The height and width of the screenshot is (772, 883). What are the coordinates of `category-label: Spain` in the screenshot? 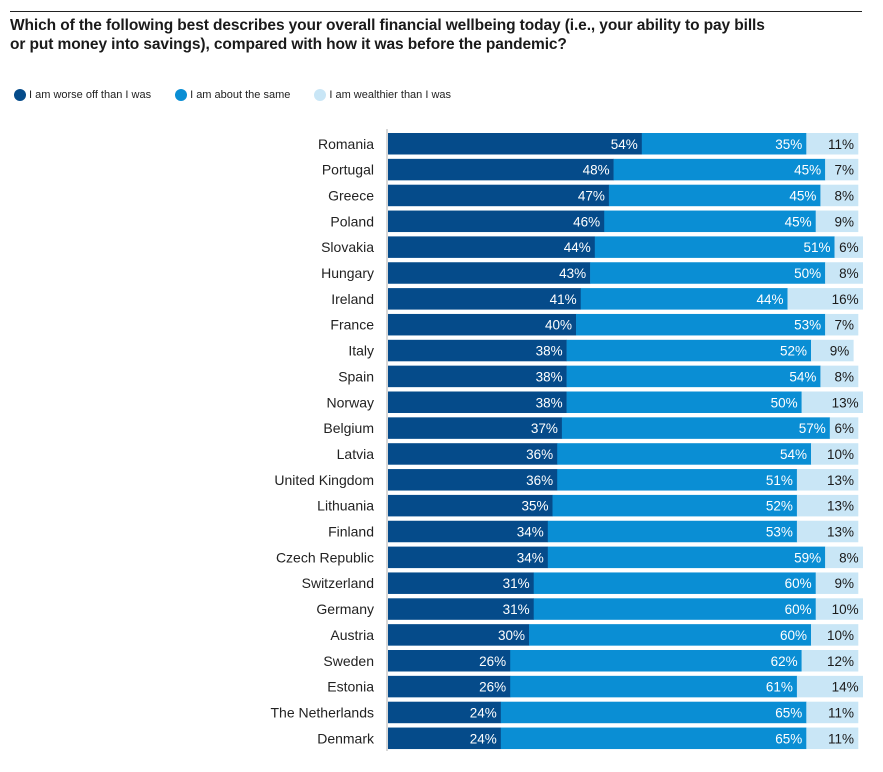 It's located at (356, 376).